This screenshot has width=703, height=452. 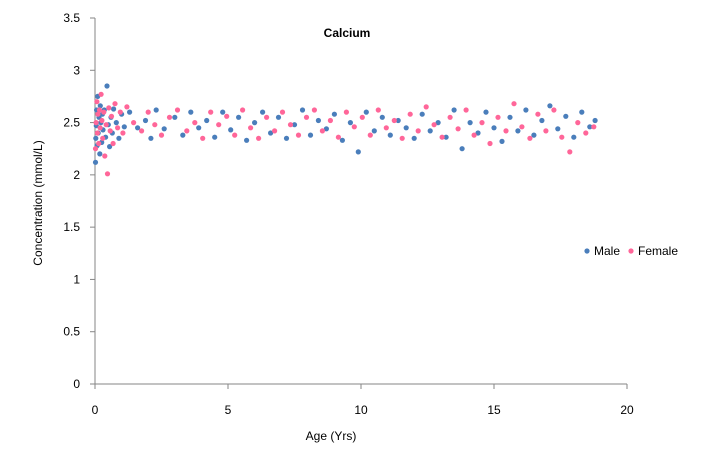 What do you see at coordinates (71, 123) in the screenshot?
I see `y-tick-label: 2.5` at bounding box center [71, 123].